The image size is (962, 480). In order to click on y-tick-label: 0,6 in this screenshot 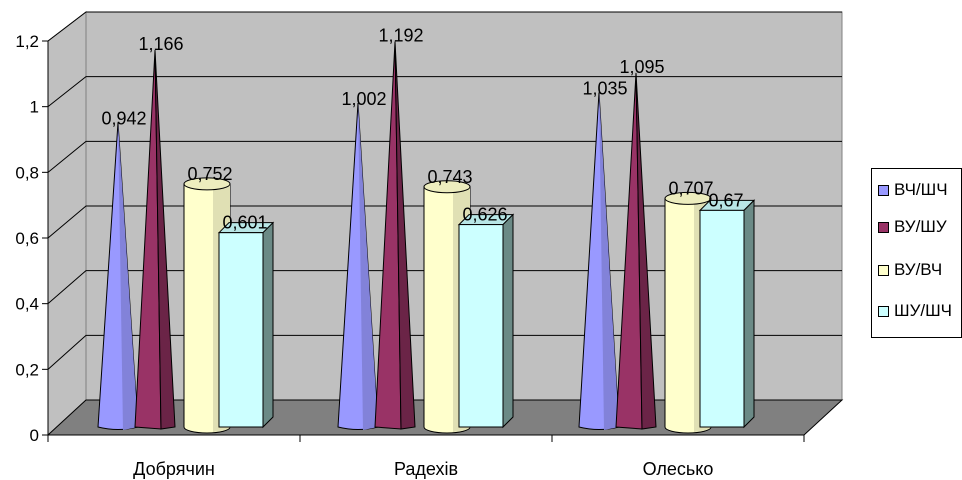, I will do `click(27, 238)`.